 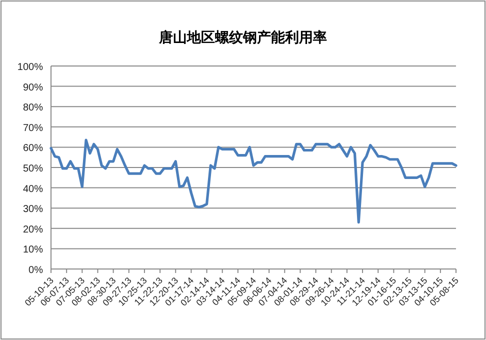 What do you see at coordinates (33, 169) in the screenshot?
I see `y-tick-label: 50%` at bounding box center [33, 169].